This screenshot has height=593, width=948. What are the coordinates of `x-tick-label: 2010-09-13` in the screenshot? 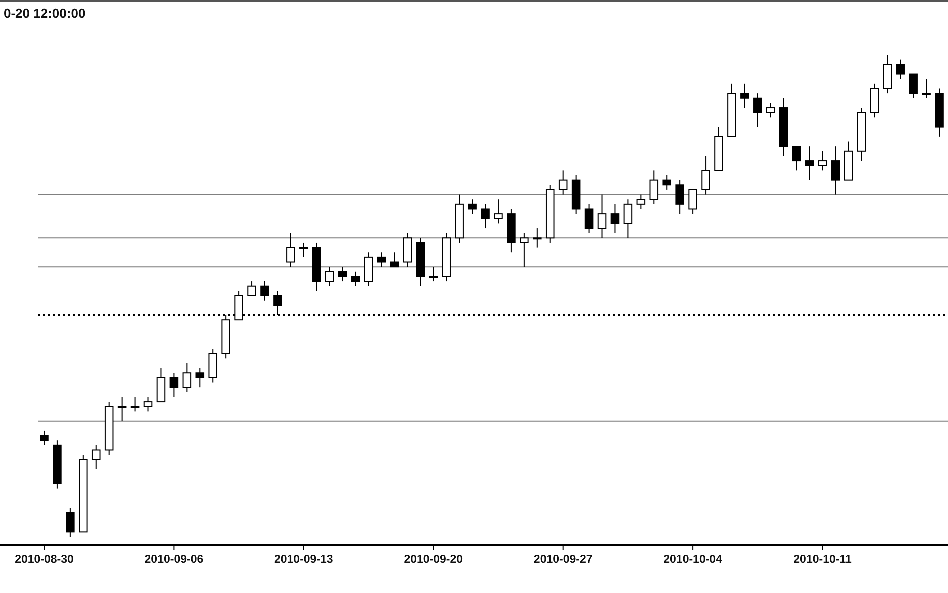 It's located at (304, 560).